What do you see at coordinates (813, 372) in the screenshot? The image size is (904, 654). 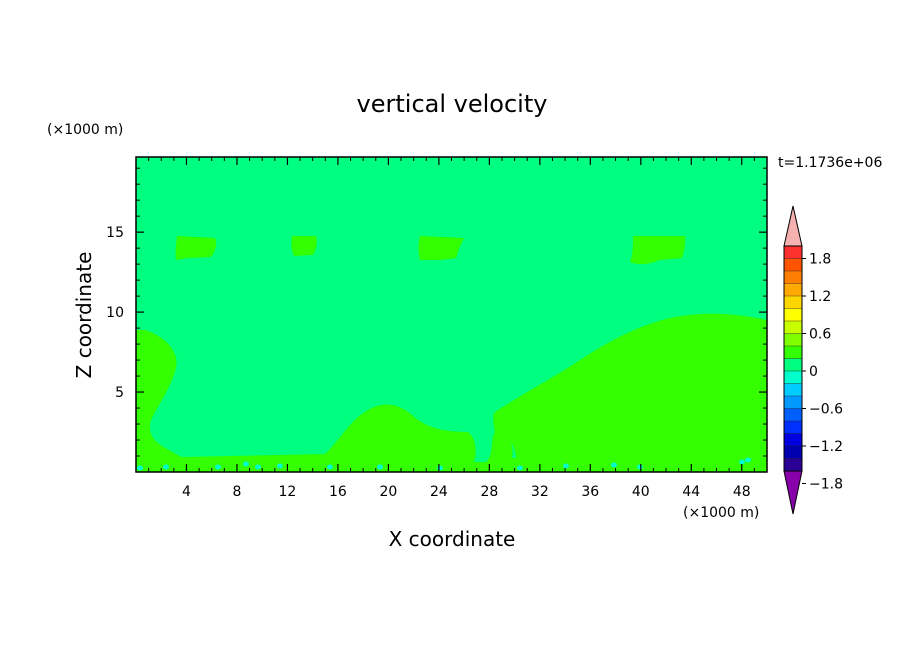 I see `colorbar-tick-label: 0` at bounding box center [813, 372].